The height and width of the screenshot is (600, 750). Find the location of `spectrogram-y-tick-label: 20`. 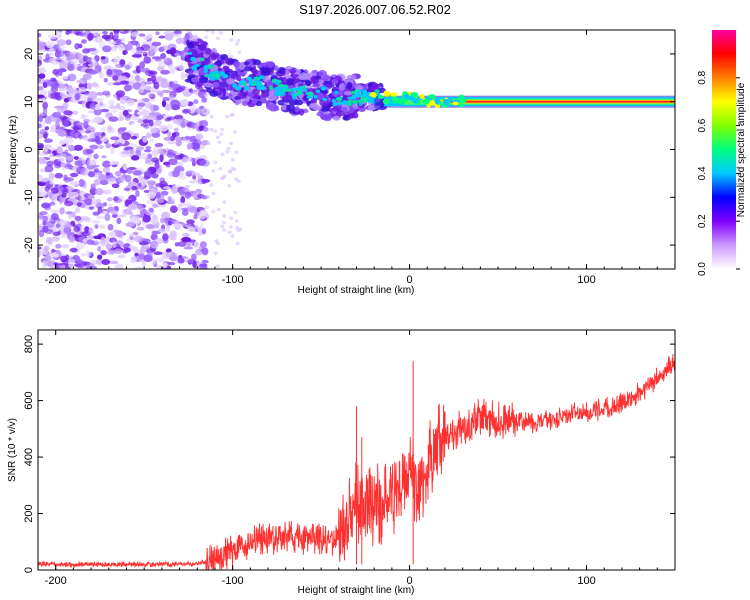

spectrogram-y-tick-label: 20 is located at coordinates (29, 54).